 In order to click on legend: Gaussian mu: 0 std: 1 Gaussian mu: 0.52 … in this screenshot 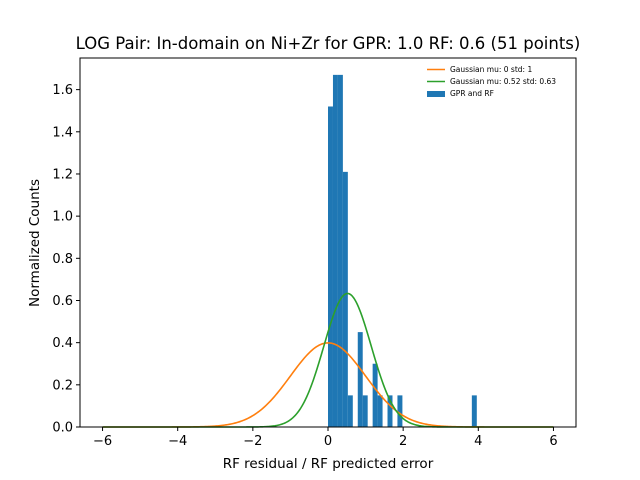, I will do `click(491, 81)`.